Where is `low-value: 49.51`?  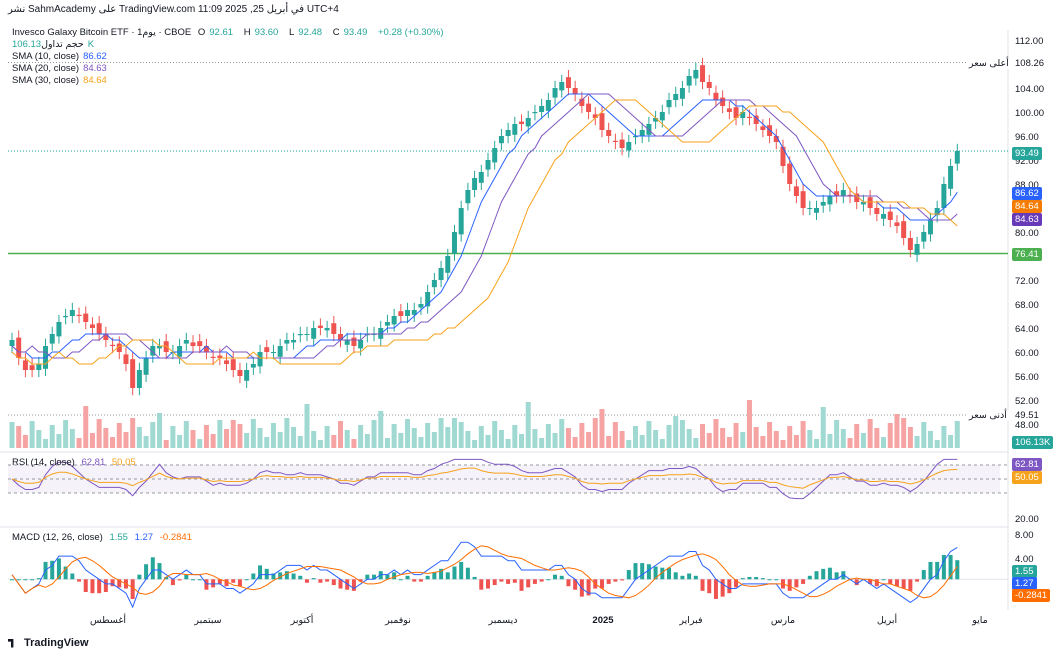 low-value: 49.51 is located at coordinates (1027, 415).